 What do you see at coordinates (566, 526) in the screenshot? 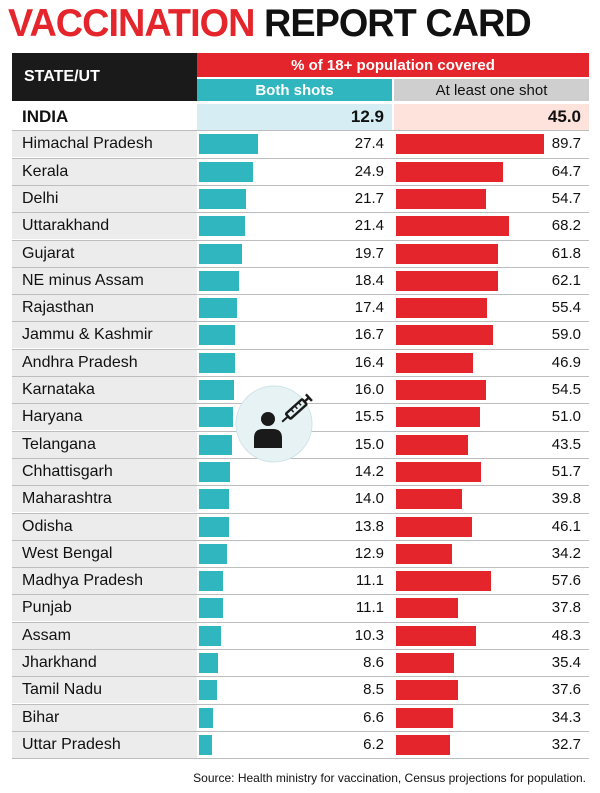
I see `one-shot-value: 46.1` at bounding box center [566, 526].